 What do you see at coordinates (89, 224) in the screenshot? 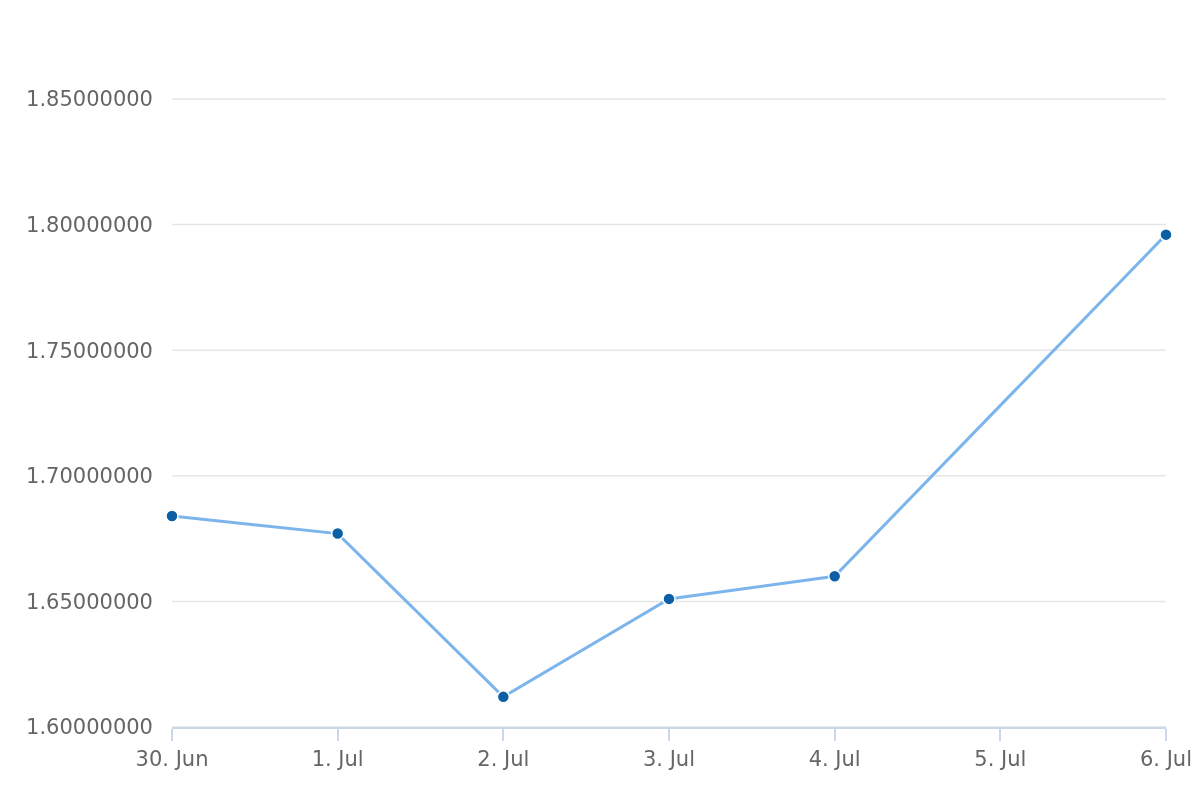
I see `y-tick-label: 1.80000000` at bounding box center [89, 224].